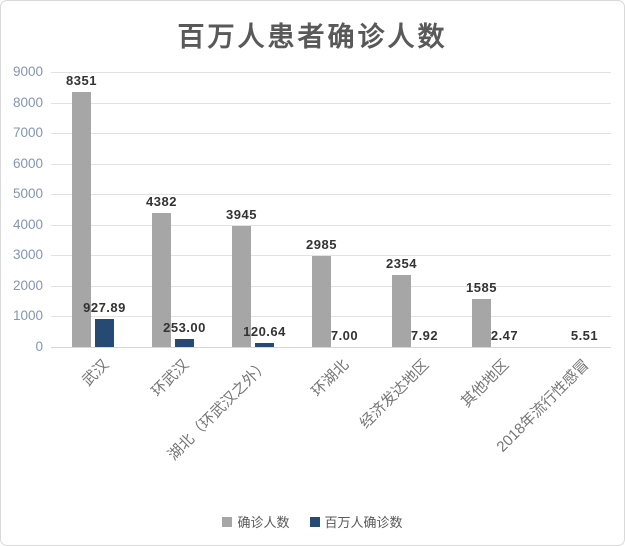 This screenshot has width=625, height=546. I want to click on y-axis-tick-label: 3000, so click(27, 255).